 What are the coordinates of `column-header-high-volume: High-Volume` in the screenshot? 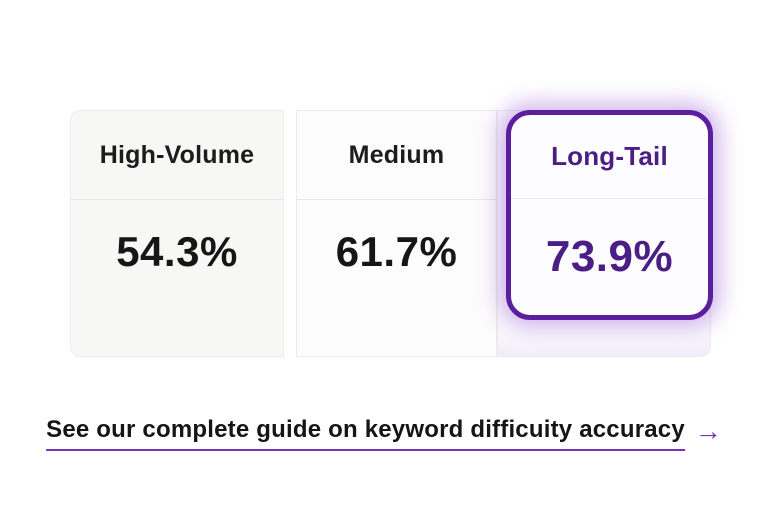 It's located at (177, 155).